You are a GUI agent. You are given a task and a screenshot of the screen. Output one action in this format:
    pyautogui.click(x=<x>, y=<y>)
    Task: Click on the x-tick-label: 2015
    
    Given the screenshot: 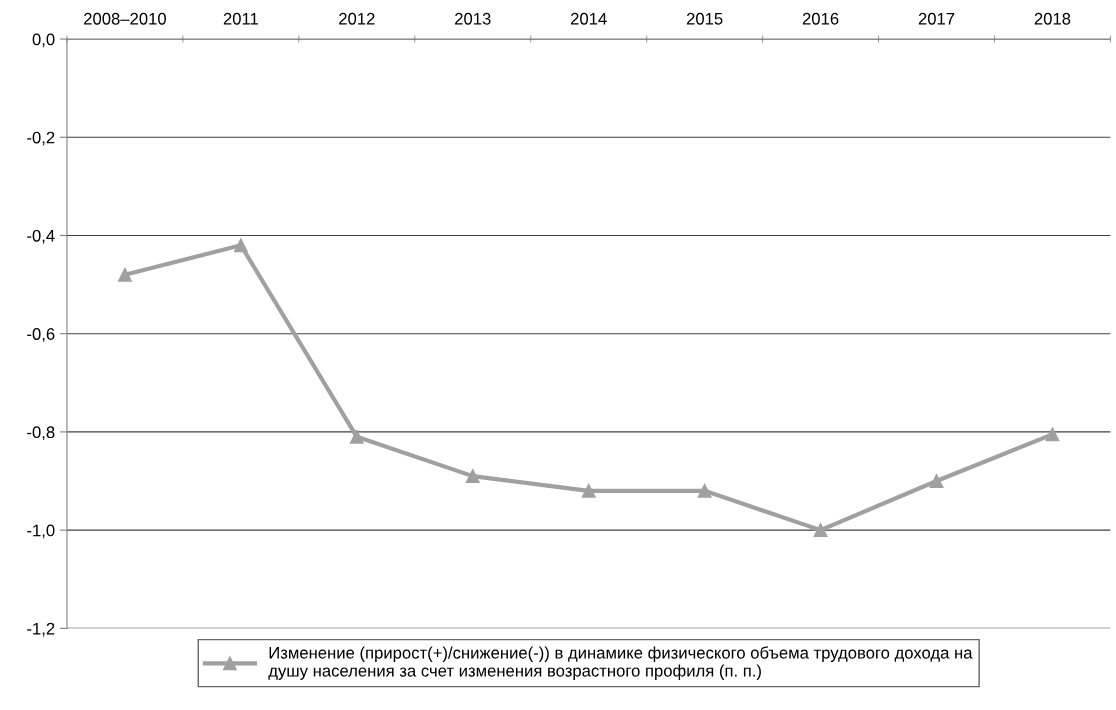 What is the action you would take?
    pyautogui.click(x=704, y=18)
    